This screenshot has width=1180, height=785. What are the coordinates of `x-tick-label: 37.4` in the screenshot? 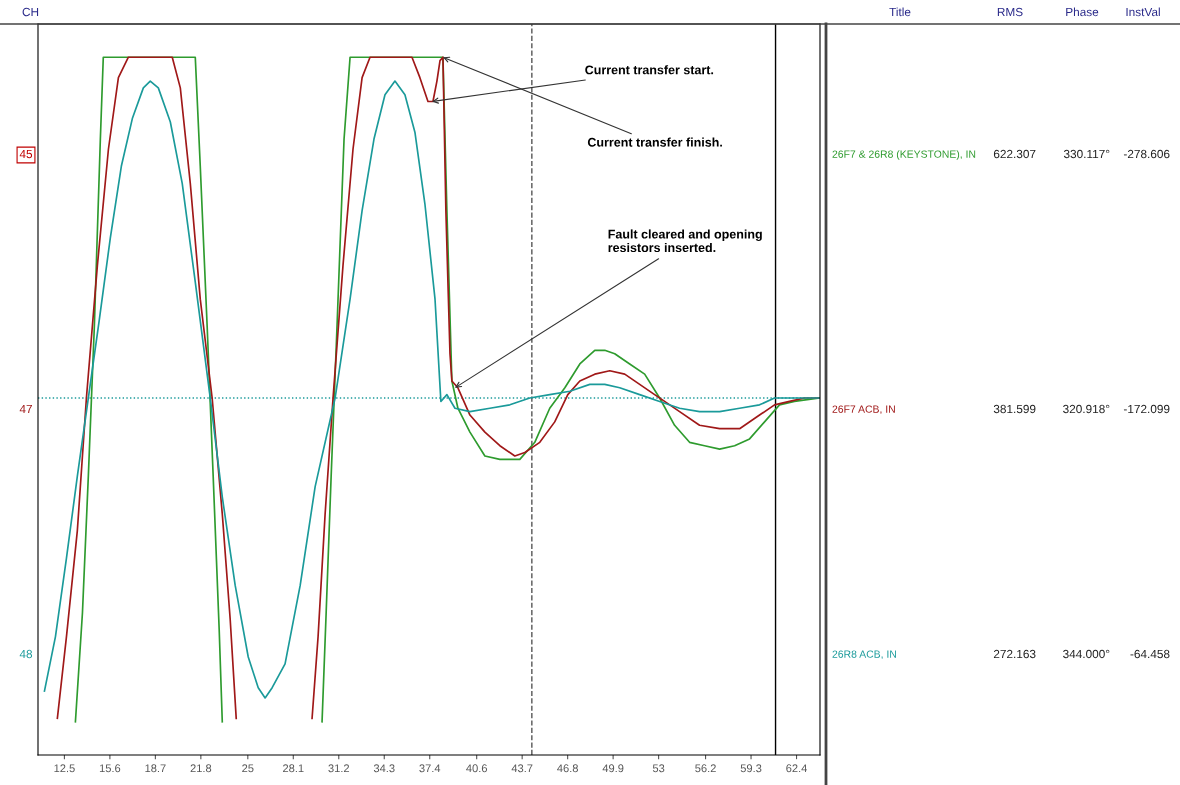 It's located at (430, 768).